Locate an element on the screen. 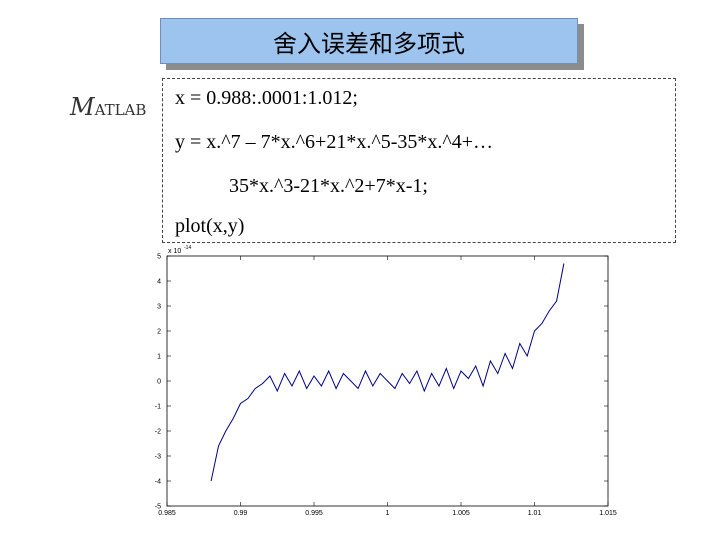  y-tick-label: 0 is located at coordinates (159, 382).